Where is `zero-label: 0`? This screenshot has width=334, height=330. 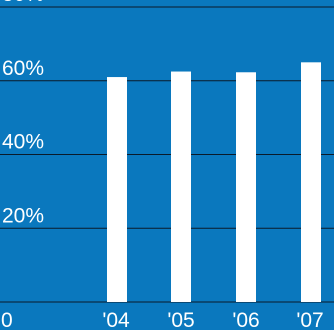 zero-label: 0 is located at coordinates (7, 319).